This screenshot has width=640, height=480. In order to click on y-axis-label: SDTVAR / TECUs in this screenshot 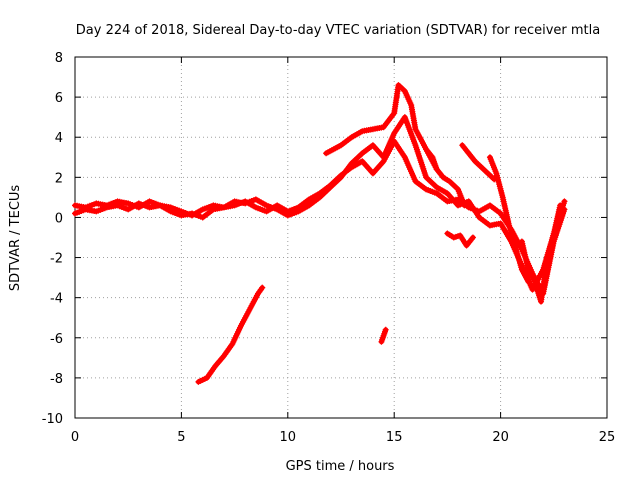, I will do `click(15, 238)`.